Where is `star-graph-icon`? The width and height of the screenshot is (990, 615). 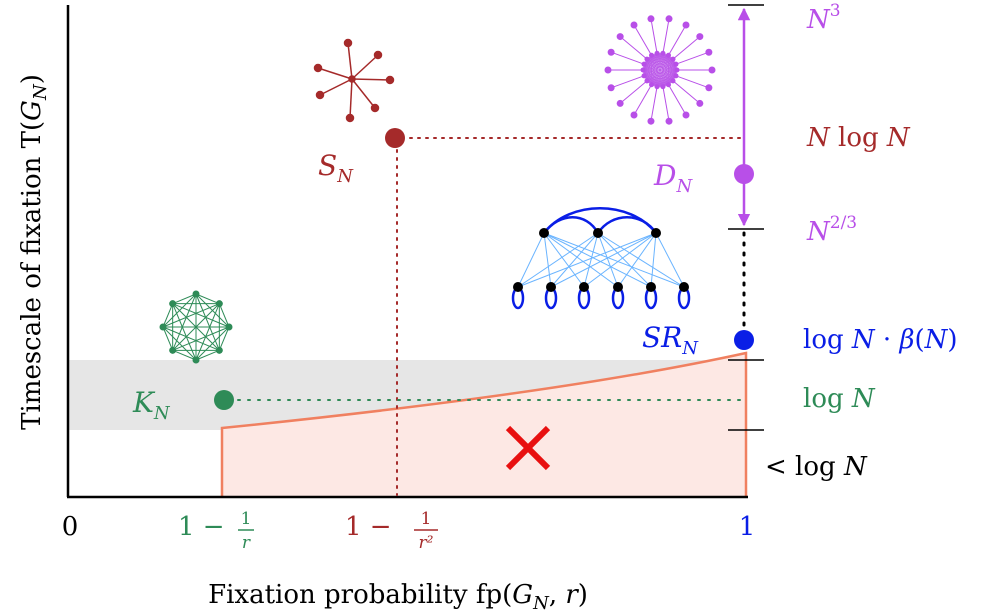
star-graph-icon is located at coordinates (354, 80).